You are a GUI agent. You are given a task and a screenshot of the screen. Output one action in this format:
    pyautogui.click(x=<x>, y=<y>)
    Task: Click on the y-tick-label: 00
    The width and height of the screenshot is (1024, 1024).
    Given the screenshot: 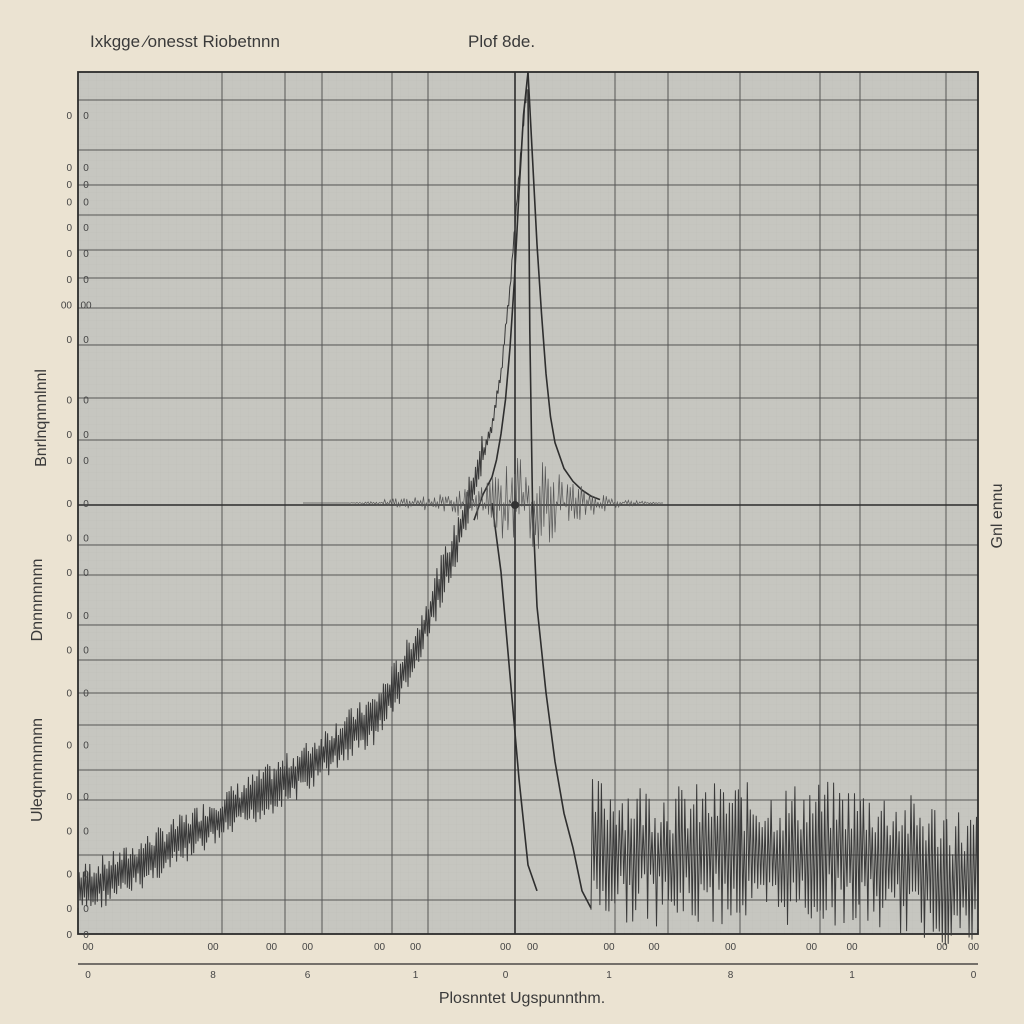 What is the action you would take?
    pyautogui.click(x=67, y=306)
    